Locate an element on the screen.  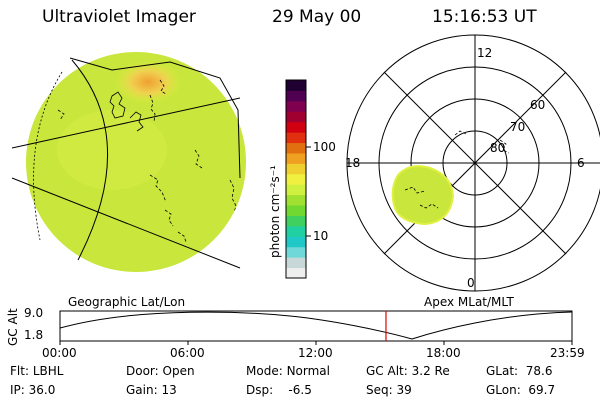
altitude-x-tick-2359: 23:59 is located at coordinates (567, 353).